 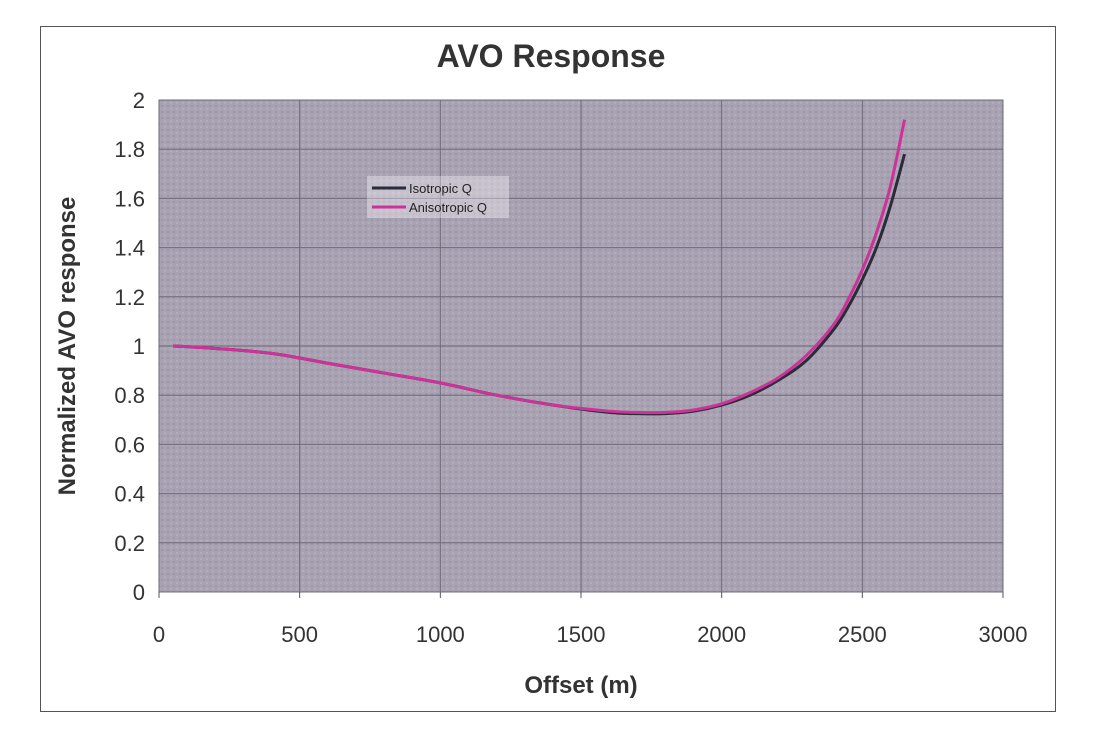 What do you see at coordinates (159, 634) in the screenshot?
I see `x-tick-label: 0` at bounding box center [159, 634].